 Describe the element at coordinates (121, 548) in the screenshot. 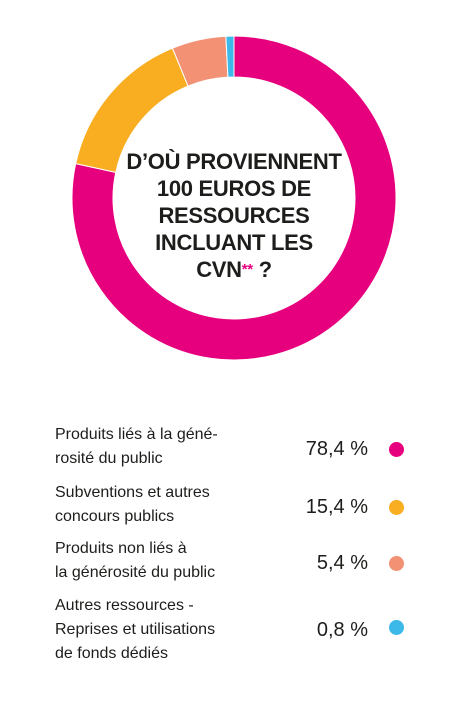

I see `legend-label-line: Produits non liés à` at that location.